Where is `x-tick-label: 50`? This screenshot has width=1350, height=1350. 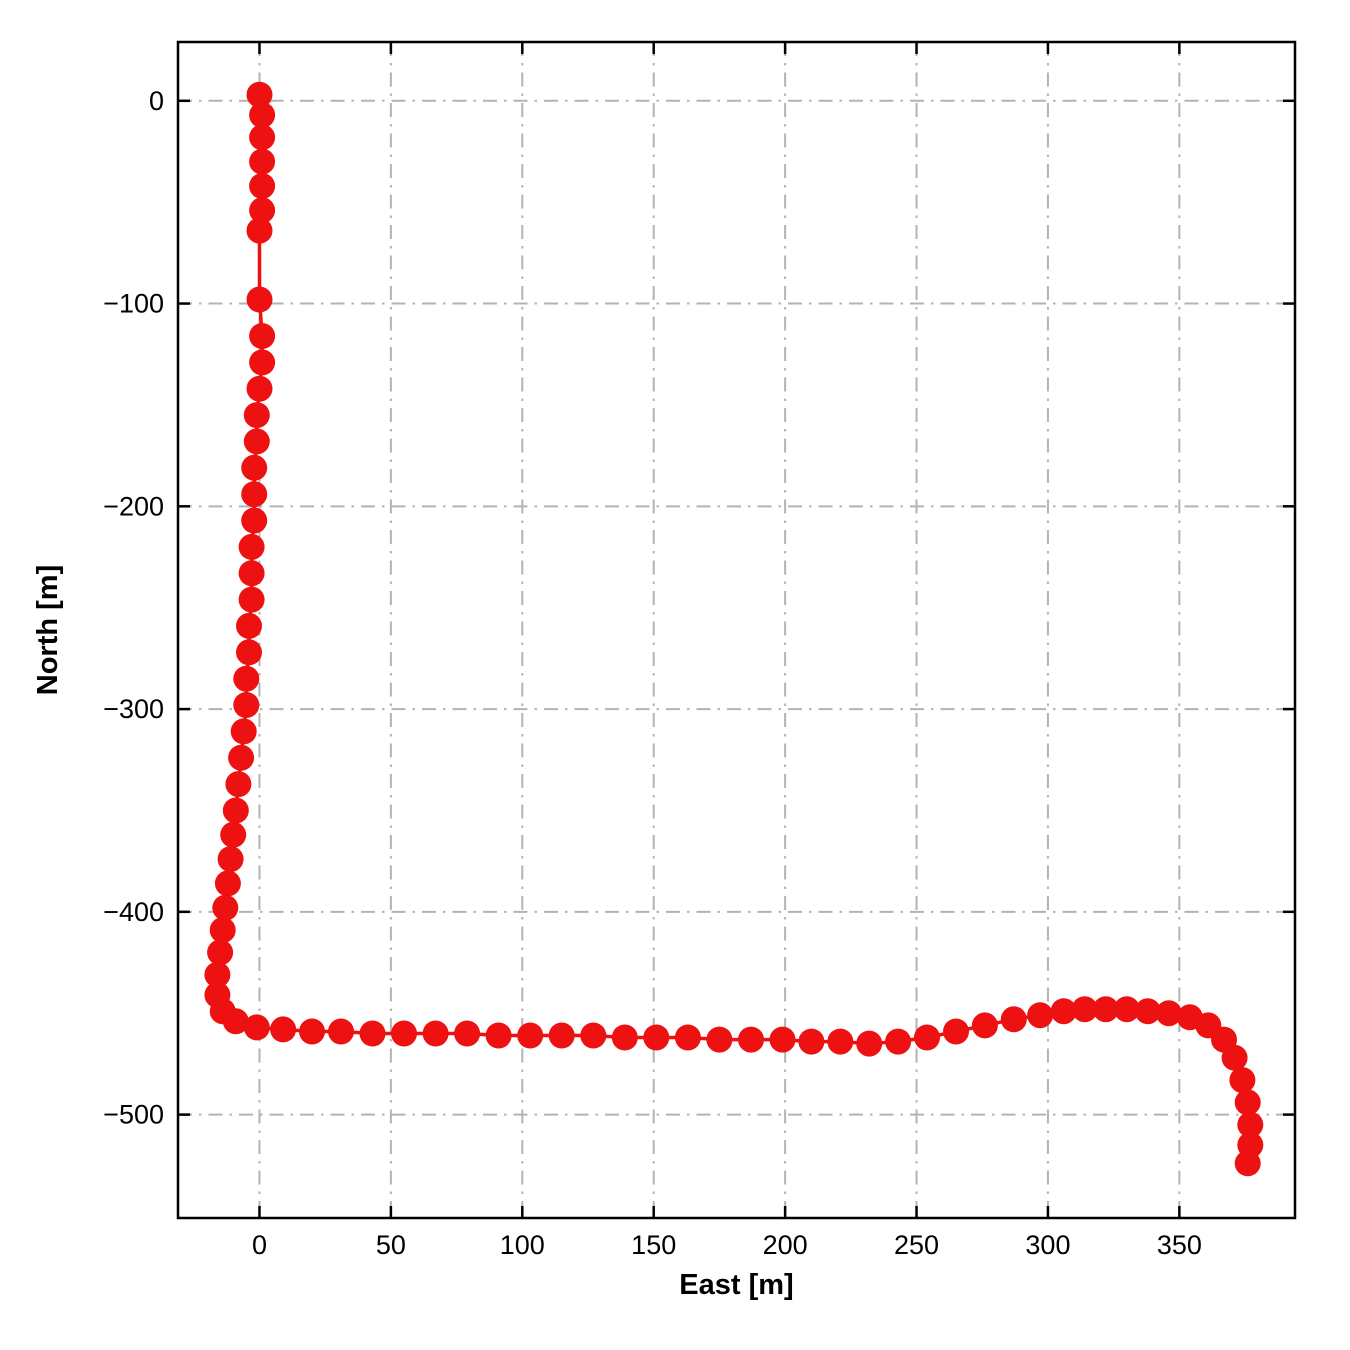
x-tick-label: 50 is located at coordinates (391, 1245).